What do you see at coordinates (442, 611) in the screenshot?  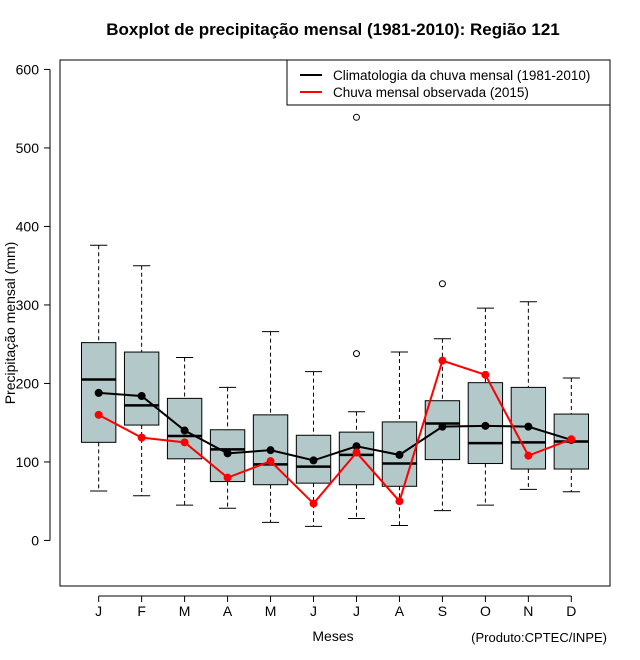 I see `x-tick-label: S` at bounding box center [442, 611].